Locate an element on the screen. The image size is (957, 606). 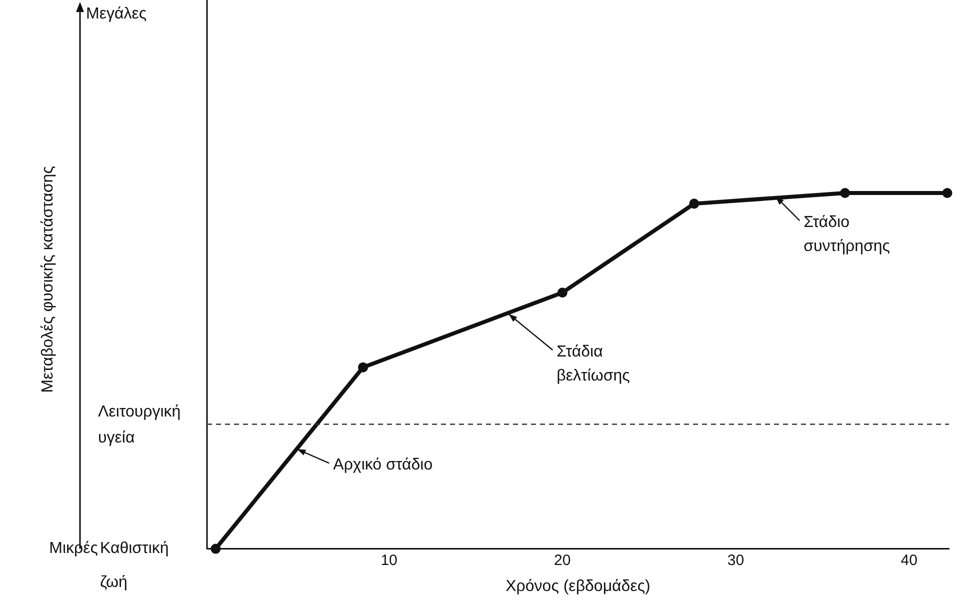
x-tick-label: 40 is located at coordinates (909, 560).